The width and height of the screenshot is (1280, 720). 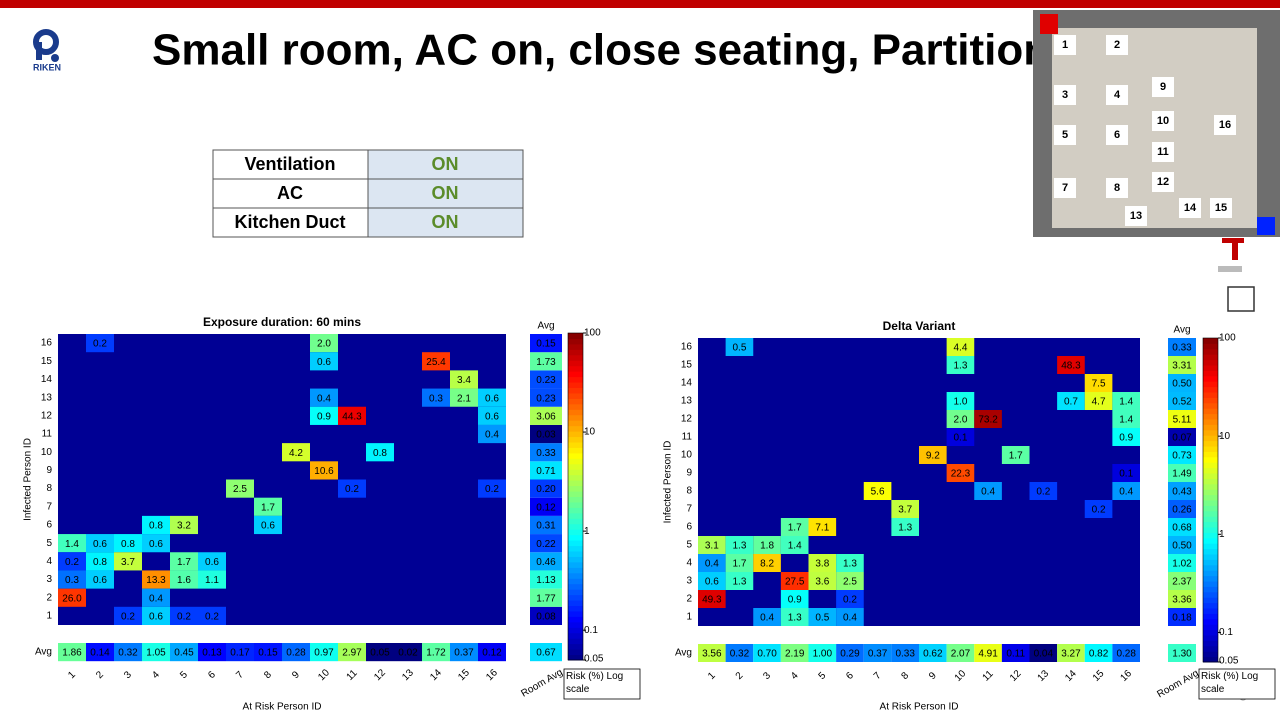 I want to click on col-avg-label: 3.27, so click(x=1071, y=654).